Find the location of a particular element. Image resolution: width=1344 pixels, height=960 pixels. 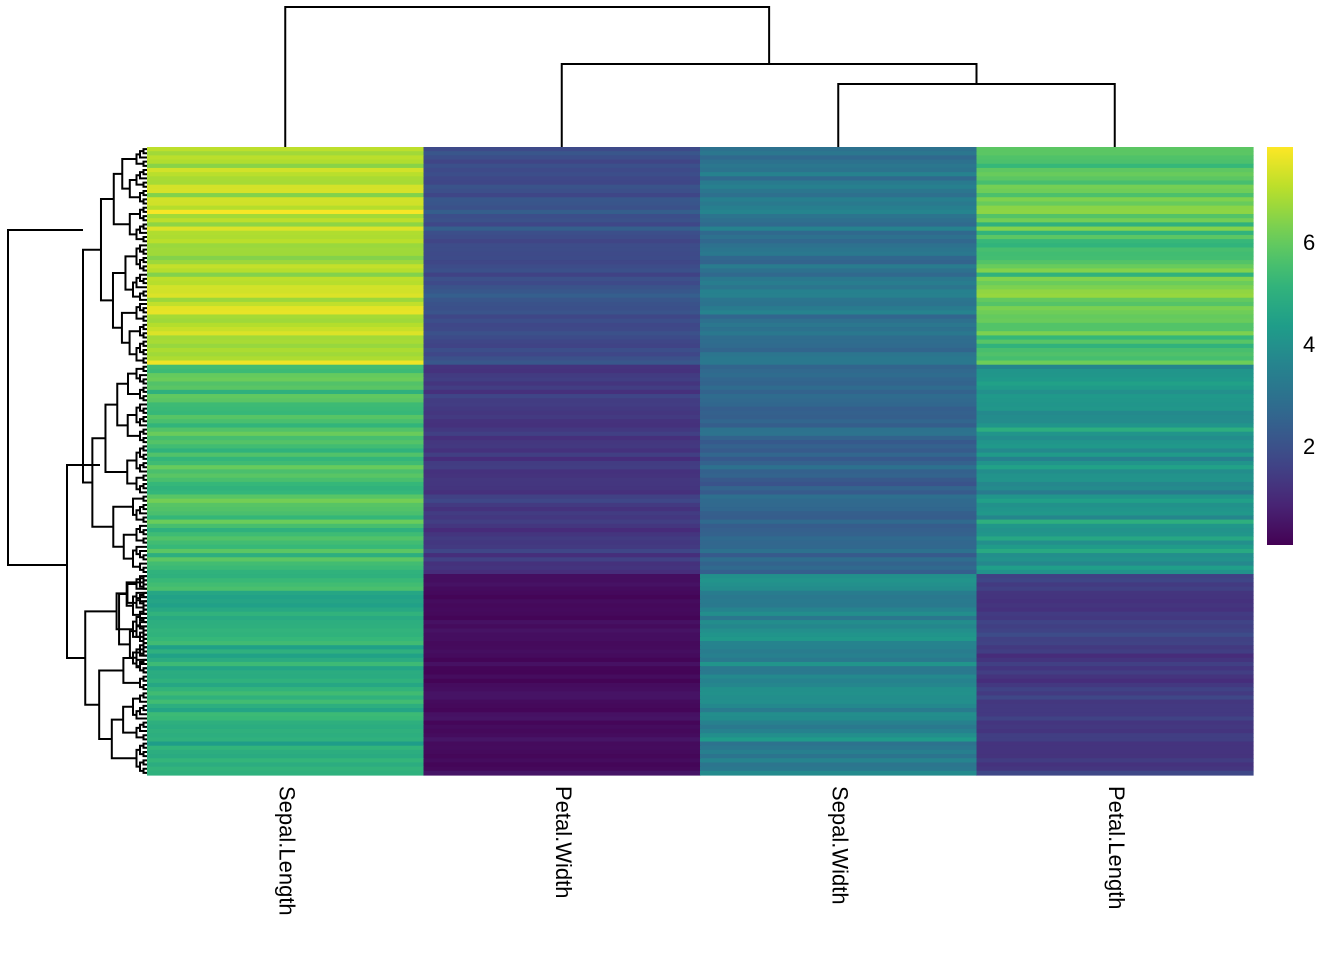

column-dendrogram is located at coordinates (700, 76).